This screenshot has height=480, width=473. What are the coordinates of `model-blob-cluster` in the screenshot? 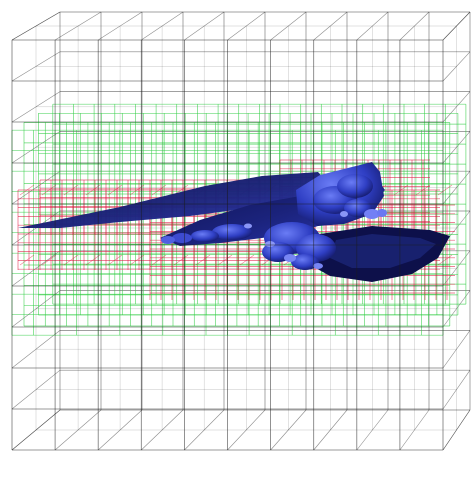 It's located at (274, 222).